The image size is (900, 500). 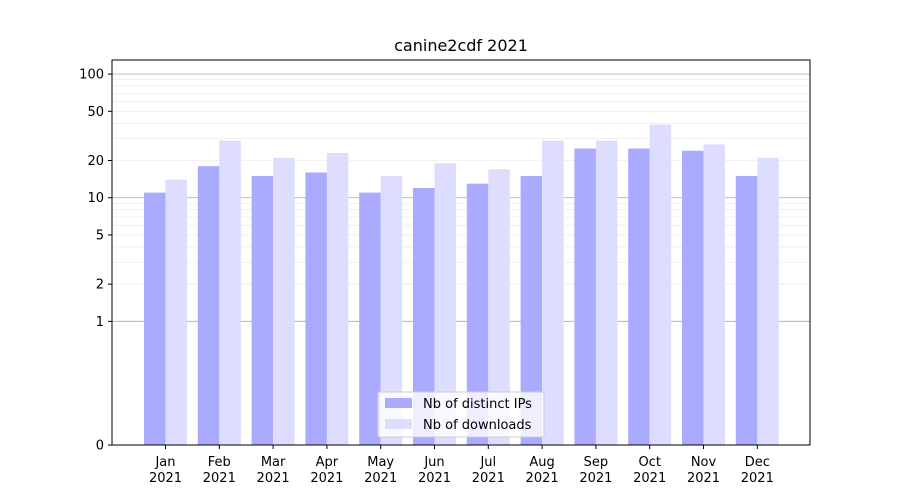 What do you see at coordinates (649, 470) in the screenshot?
I see `x-tick-label: Oct 2021` at bounding box center [649, 470].